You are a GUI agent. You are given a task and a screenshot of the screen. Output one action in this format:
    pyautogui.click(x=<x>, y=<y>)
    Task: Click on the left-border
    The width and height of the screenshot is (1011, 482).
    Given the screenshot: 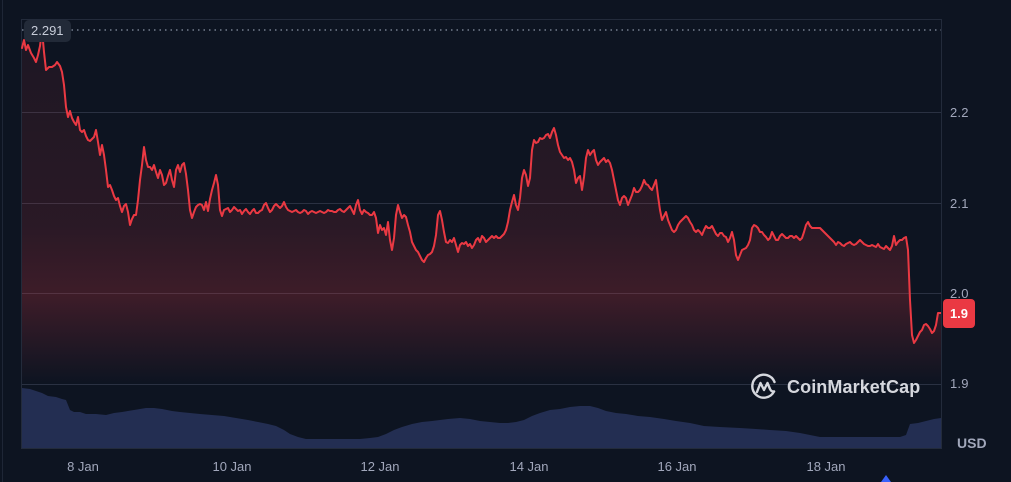 What is the action you would take?
    pyautogui.click(x=2, y=241)
    